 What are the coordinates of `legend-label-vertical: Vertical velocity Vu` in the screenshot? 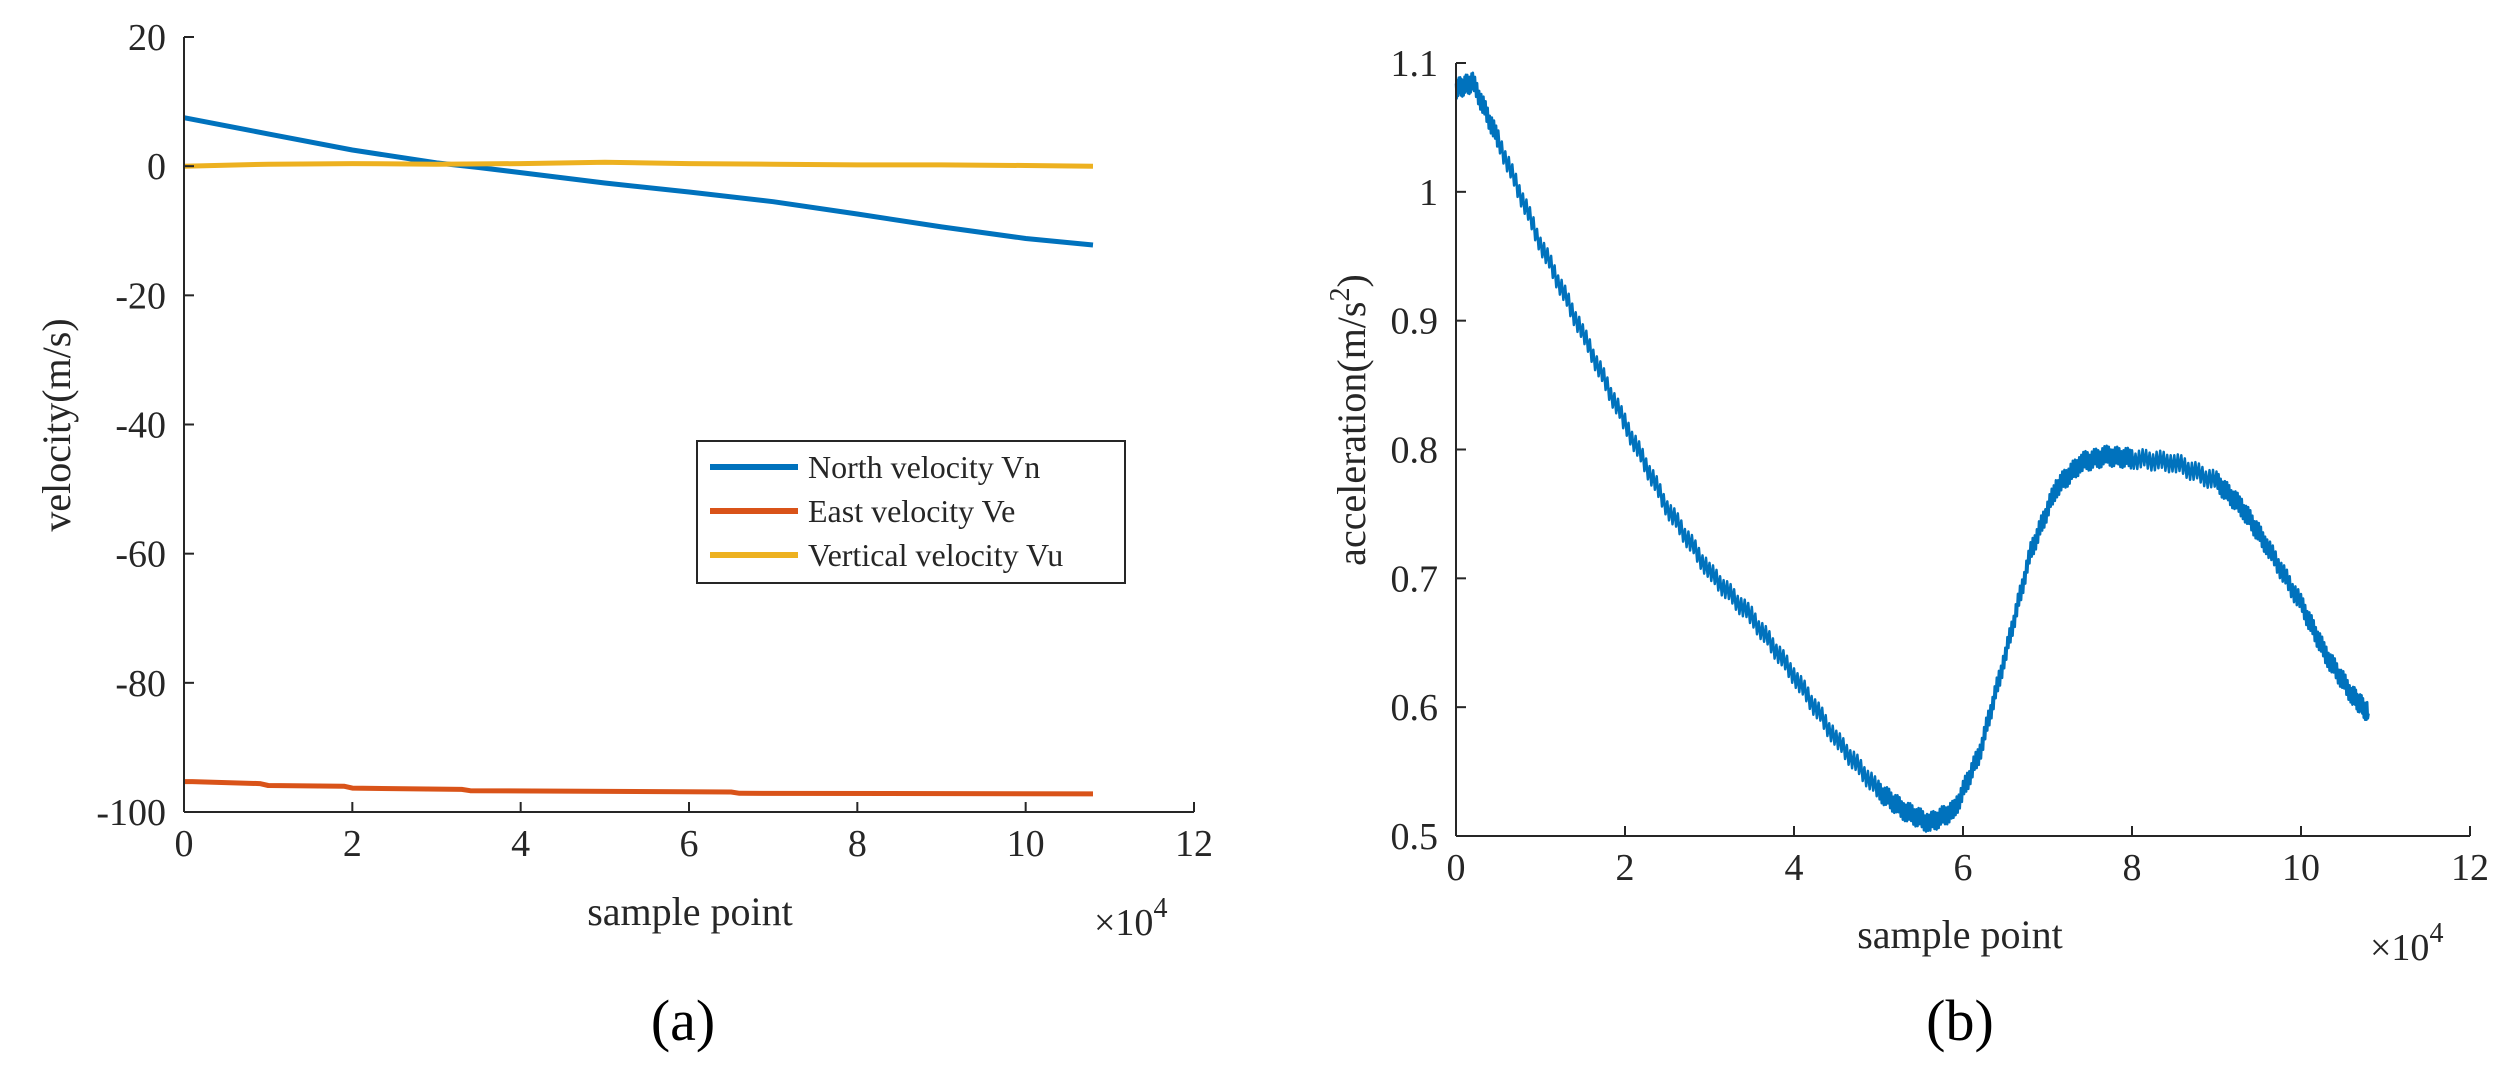 It's located at (935, 555).